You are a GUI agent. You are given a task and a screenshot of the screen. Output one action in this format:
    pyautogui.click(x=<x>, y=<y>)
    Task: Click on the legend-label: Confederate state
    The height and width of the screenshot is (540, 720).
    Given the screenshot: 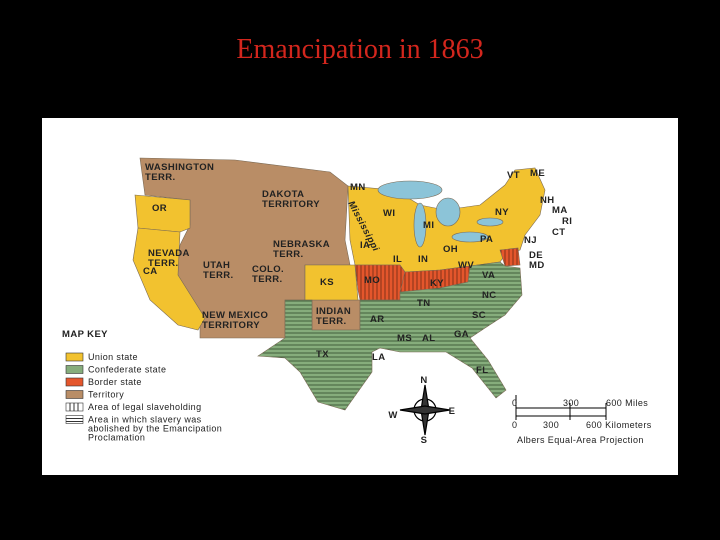 What is the action you would take?
    pyautogui.click(x=127, y=370)
    